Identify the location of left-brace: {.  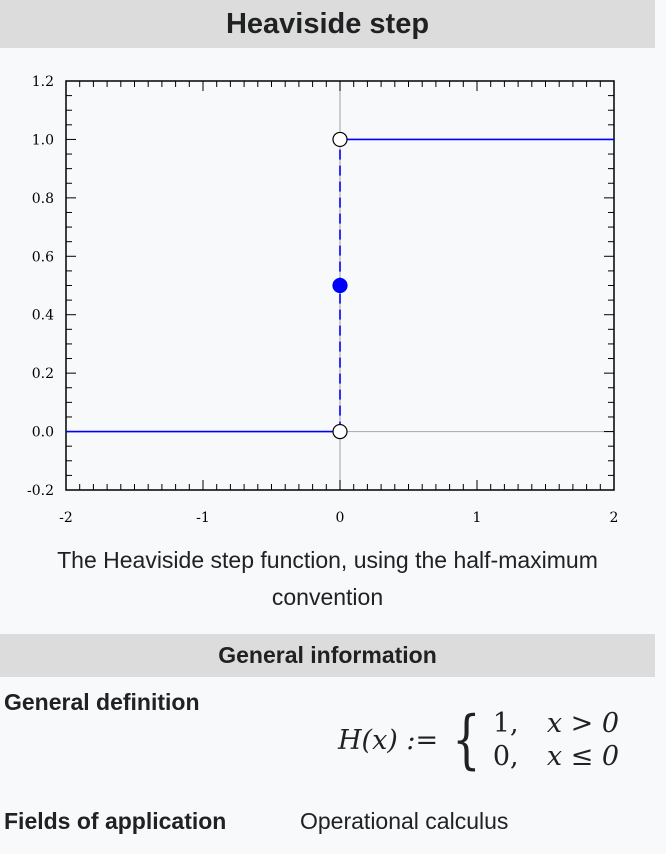
(466, 740).